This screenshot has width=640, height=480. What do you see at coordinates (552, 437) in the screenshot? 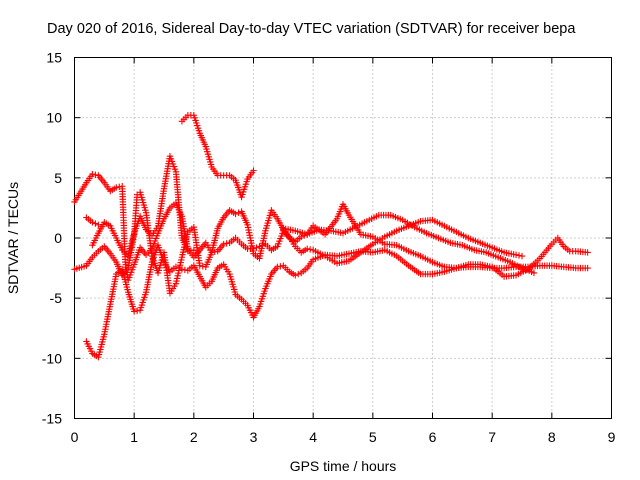
I see `x-tick-label: 8` at bounding box center [552, 437].